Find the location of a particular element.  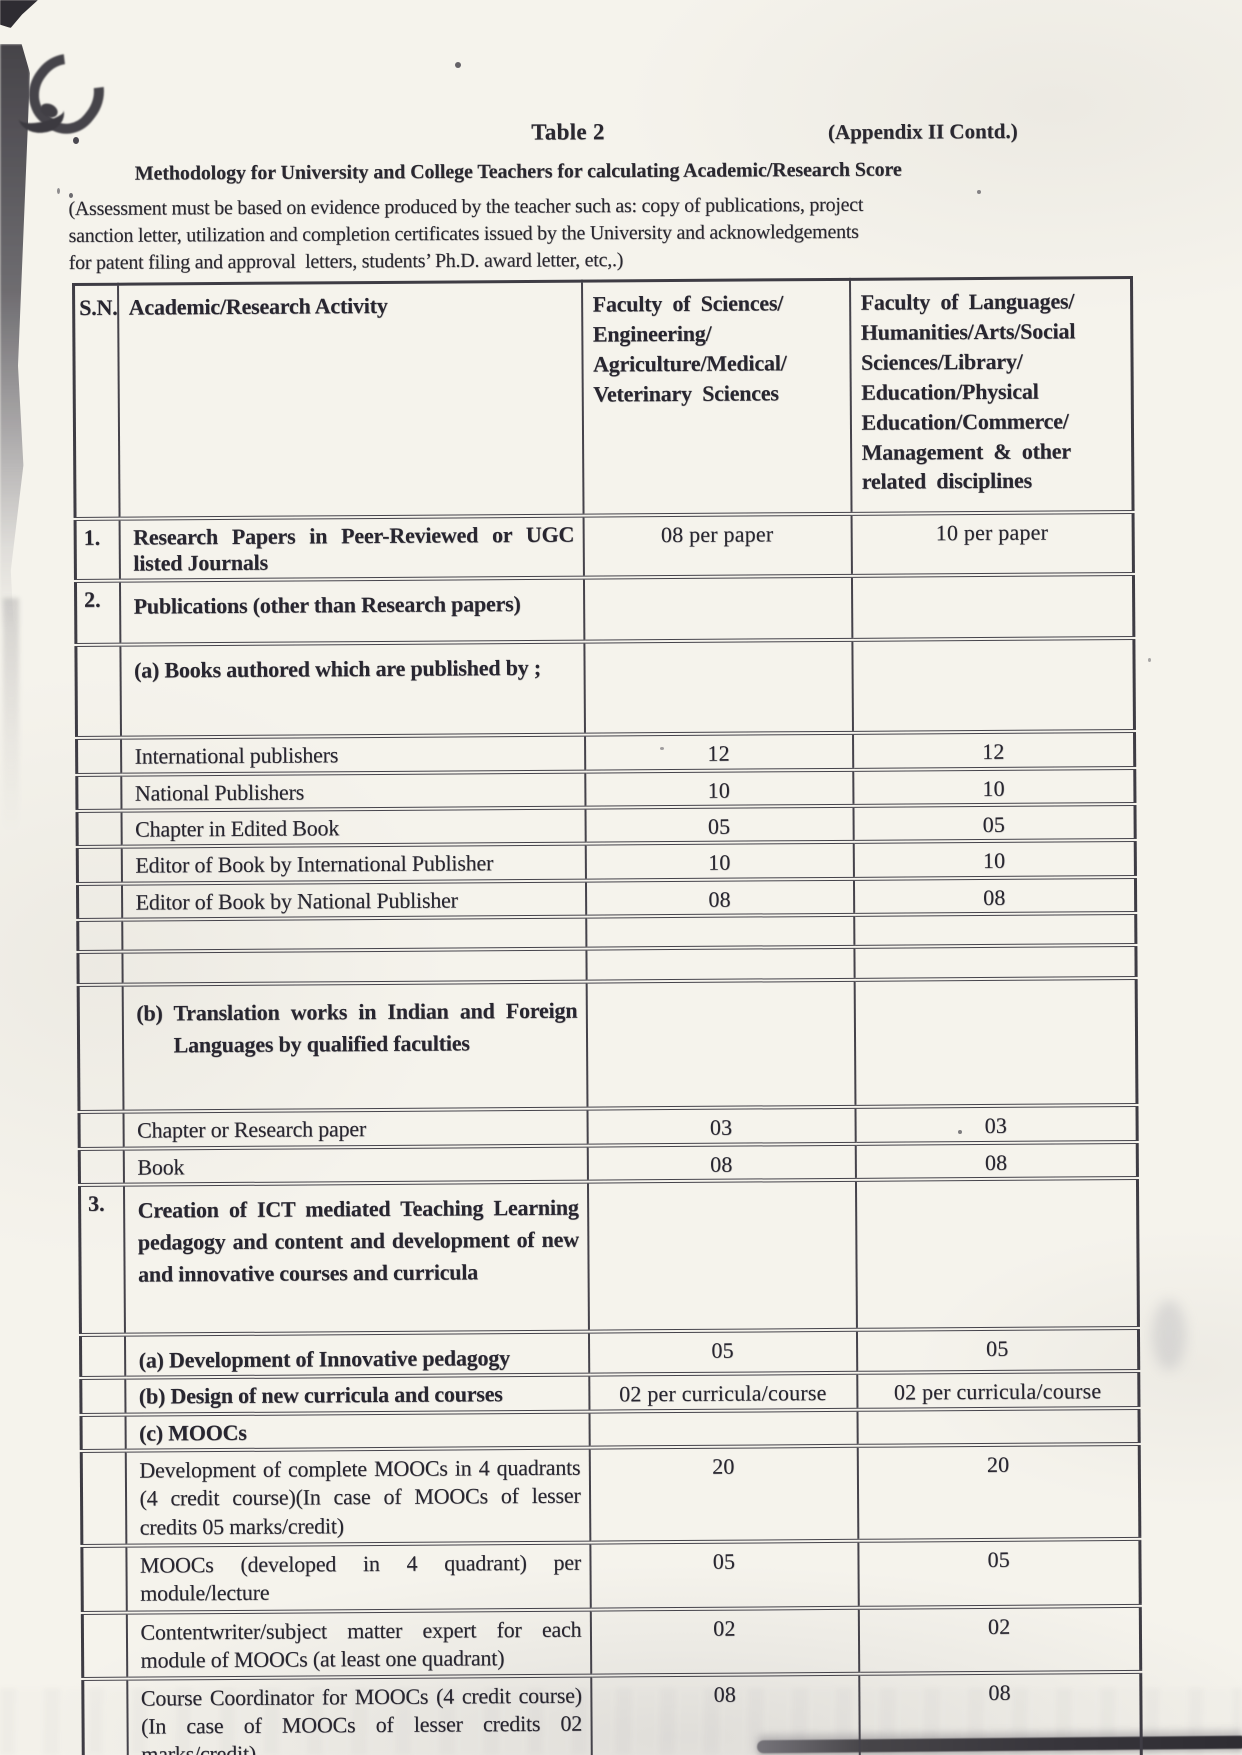

activity-cell: Editor of Book by National Publisher is located at coordinates (353, 900).